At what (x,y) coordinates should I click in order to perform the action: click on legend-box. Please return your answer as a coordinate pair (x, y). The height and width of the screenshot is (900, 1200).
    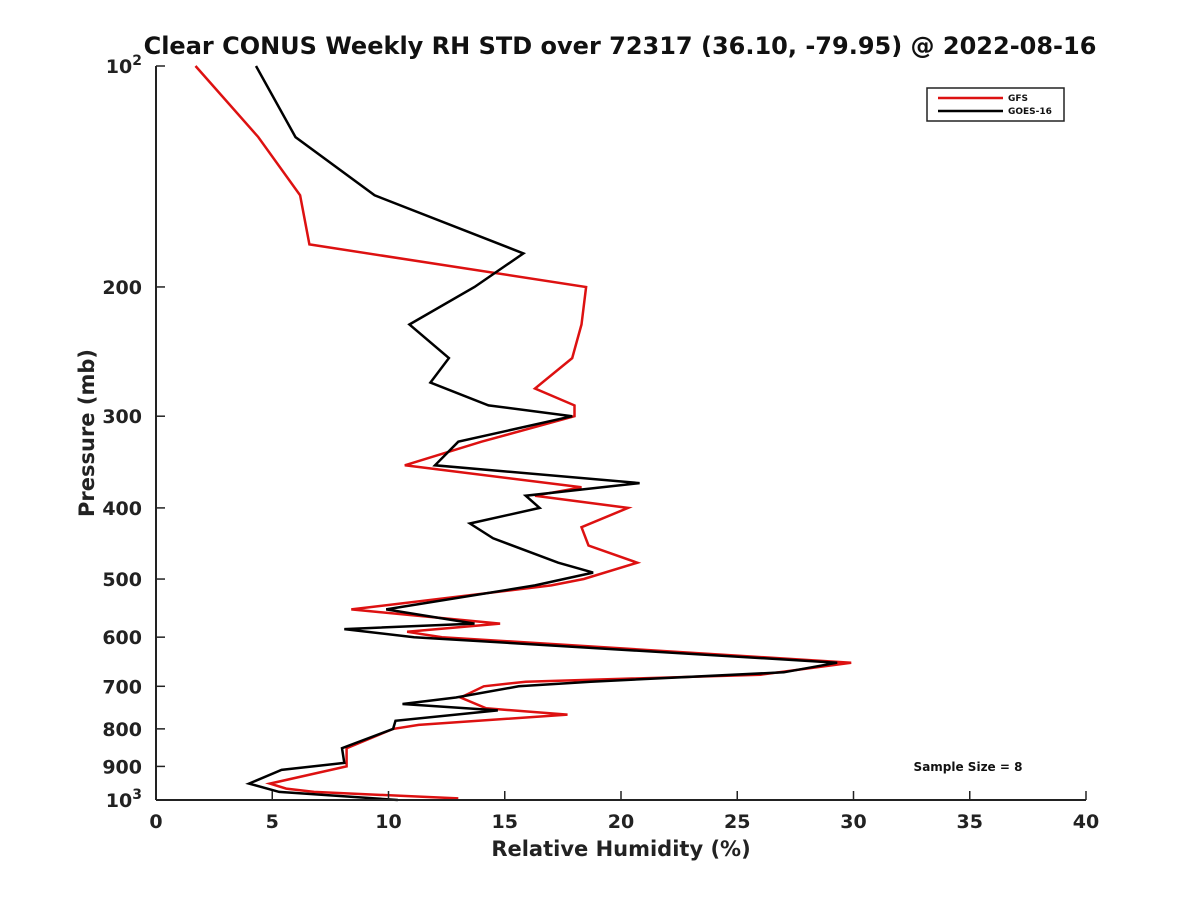
    Looking at the image, I should click on (995, 104).